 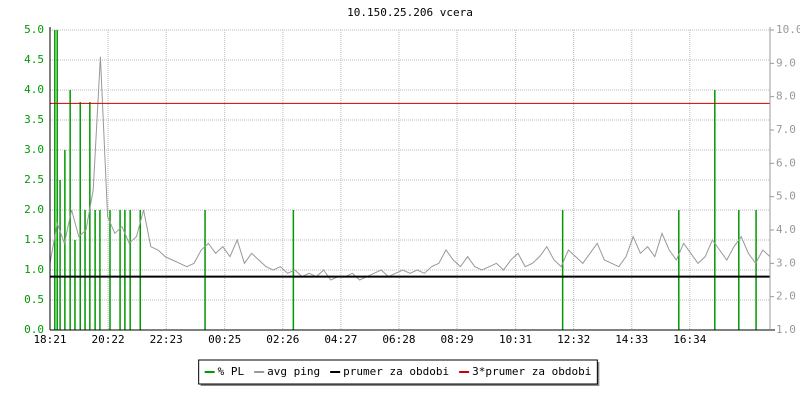 What do you see at coordinates (224, 339) in the screenshot?
I see `x-tick-label: 00:25` at bounding box center [224, 339].